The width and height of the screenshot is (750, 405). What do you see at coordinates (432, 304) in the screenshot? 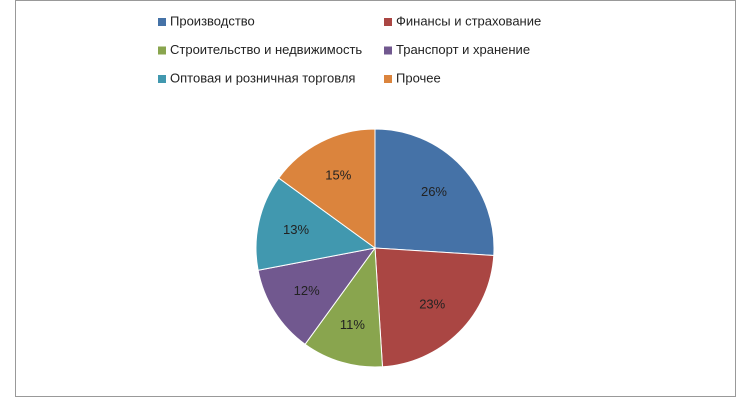
I see `data-label: 23%` at bounding box center [432, 304].